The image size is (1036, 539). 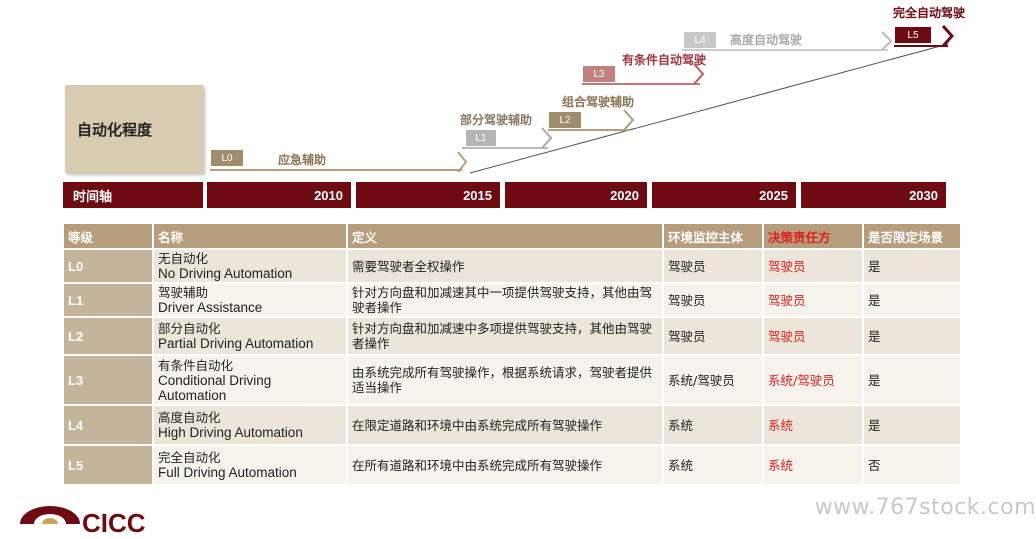 I want to click on cell-name: 完全自动化 Full Driving Automation, so click(x=250, y=465).